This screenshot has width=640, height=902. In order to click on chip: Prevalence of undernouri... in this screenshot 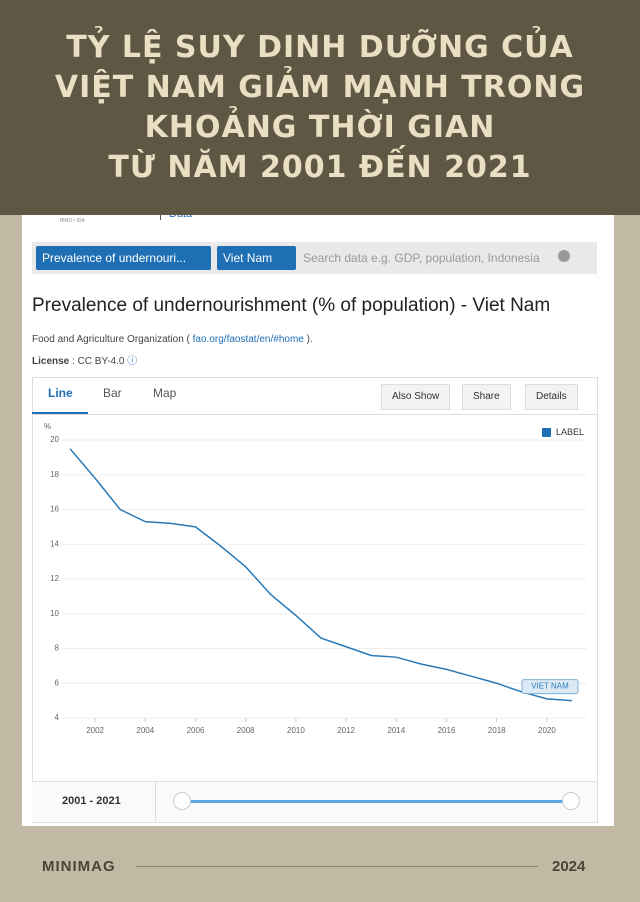, I will do `click(123, 258)`.